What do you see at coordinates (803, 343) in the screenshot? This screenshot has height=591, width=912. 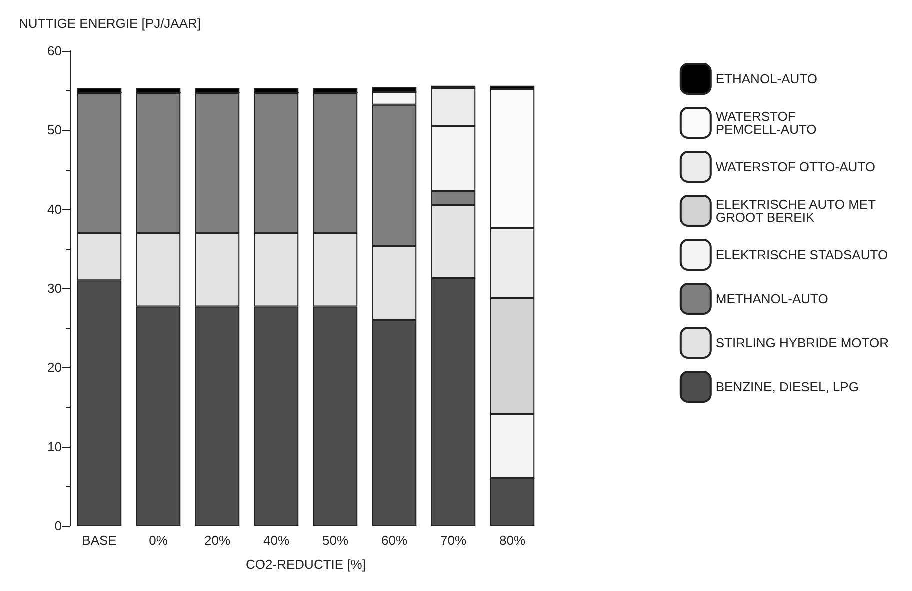 I see `legend-label: STIRLING HYBRIDE MOTOR` at bounding box center [803, 343].